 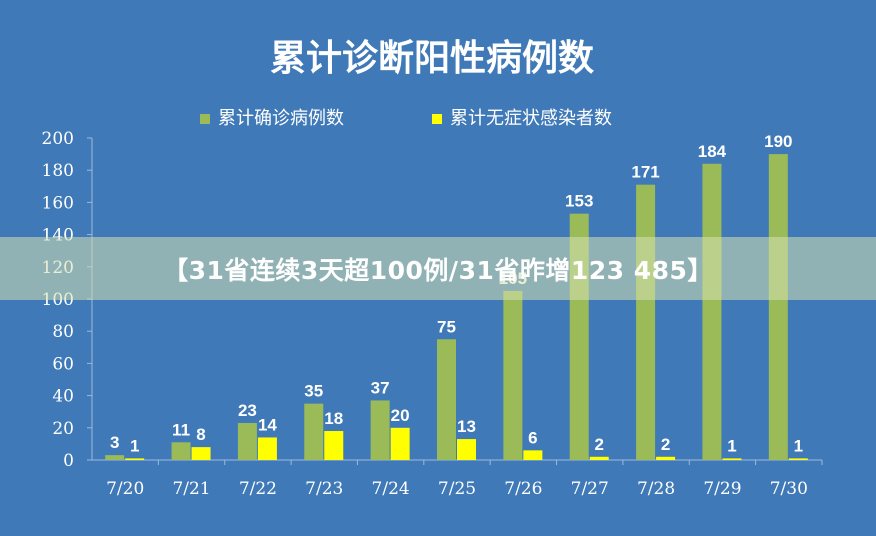 What do you see at coordinates (722, 489) in the screenshot?
I see `x-tick-label: 7/29` at bounding box center [722, 489].